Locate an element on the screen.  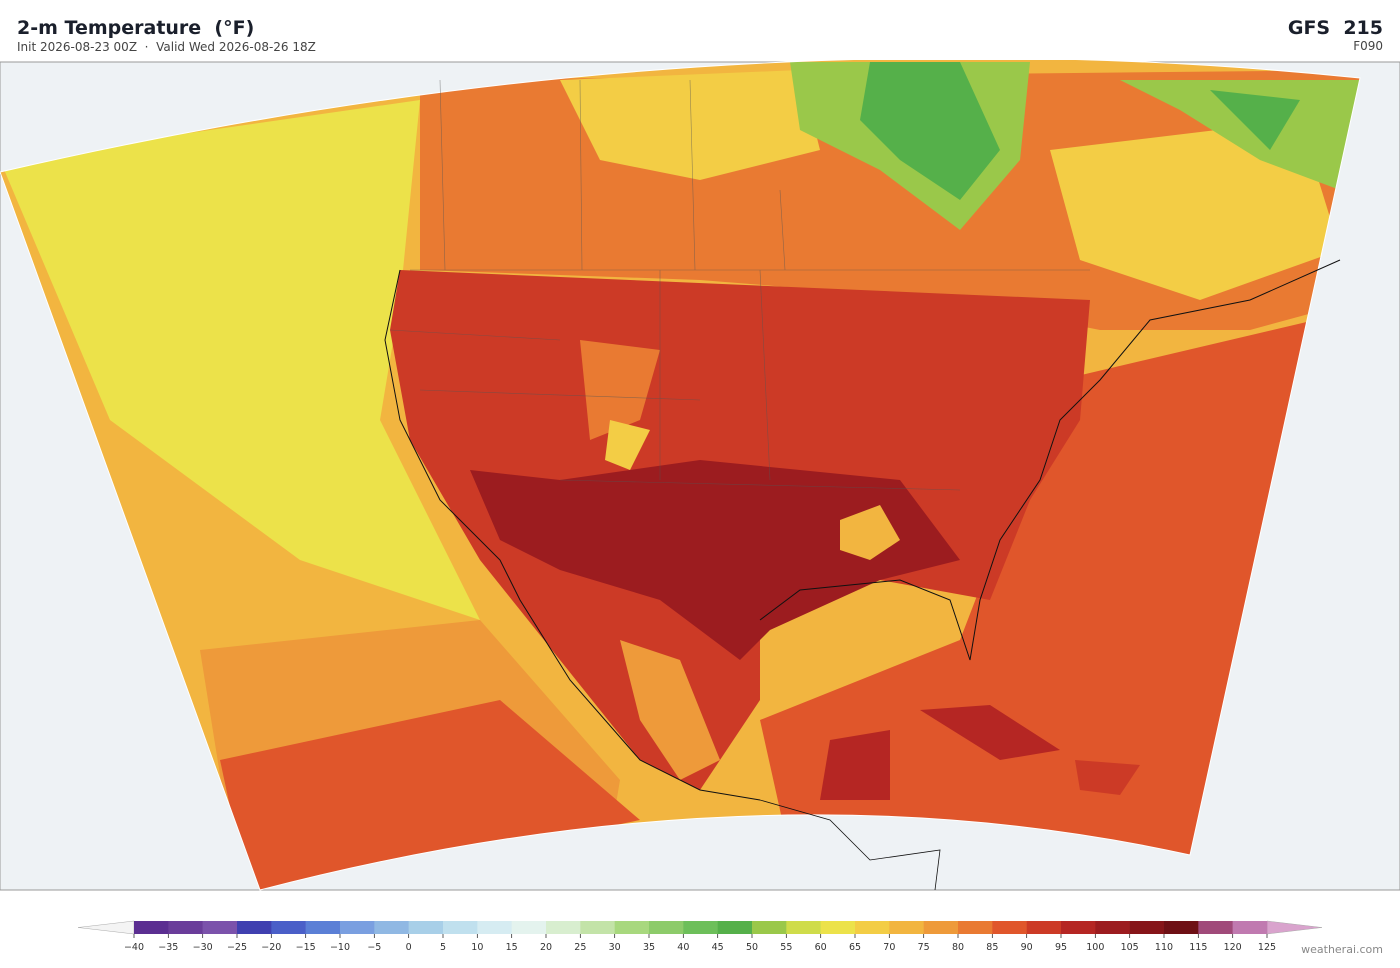
colorbar-tick-label: −5 is located at coordinates (374, 947).